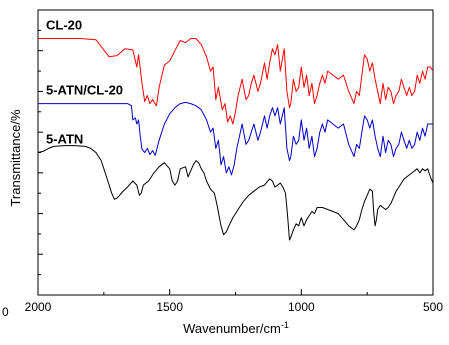 This screenshot has height=345, width=449. Describe the element at coordinates (64, 25) in the screenshot. I see `series-label-1: CL-20` at that location.